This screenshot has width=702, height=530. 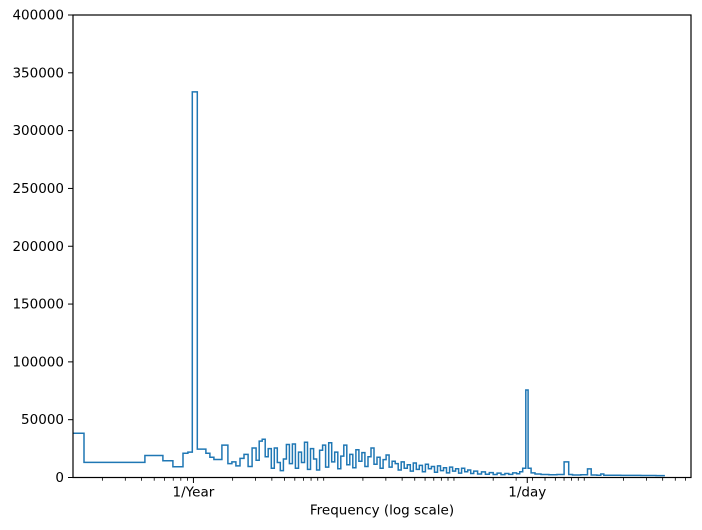 What do you see at coordinates (42, 420) in the screenshot?
I see `y-tick-label: 50000` at bounding box center [42, 420].